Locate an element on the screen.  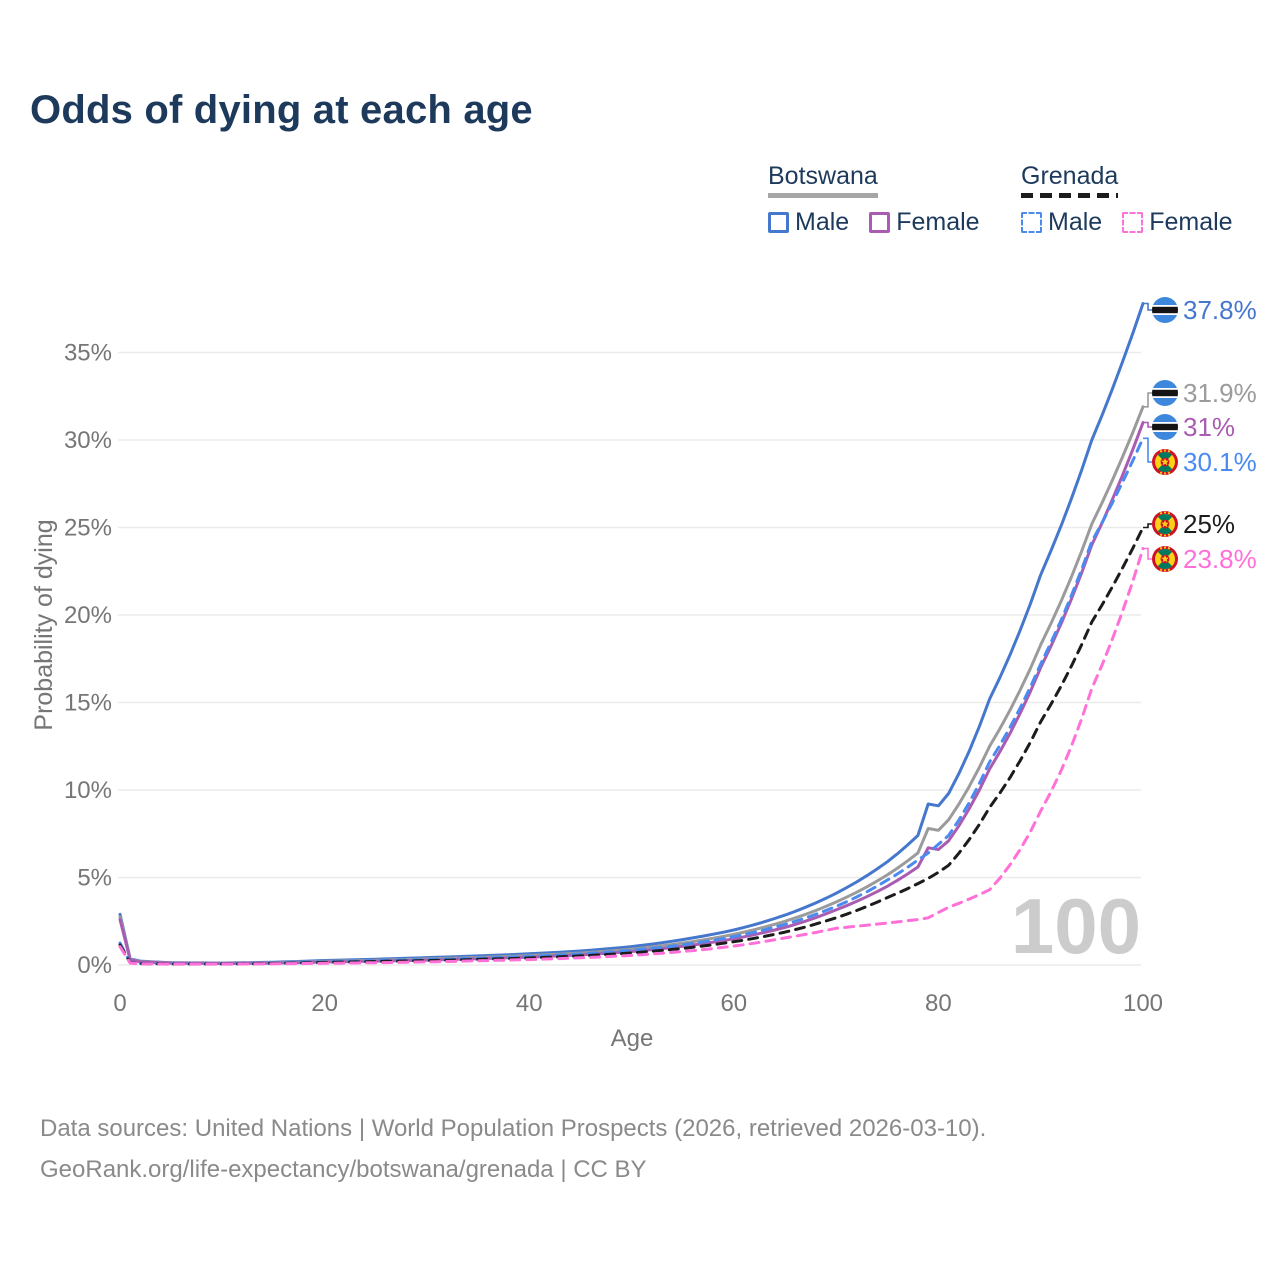
x-axis-title: Age is located at coordinates (632, 1038).